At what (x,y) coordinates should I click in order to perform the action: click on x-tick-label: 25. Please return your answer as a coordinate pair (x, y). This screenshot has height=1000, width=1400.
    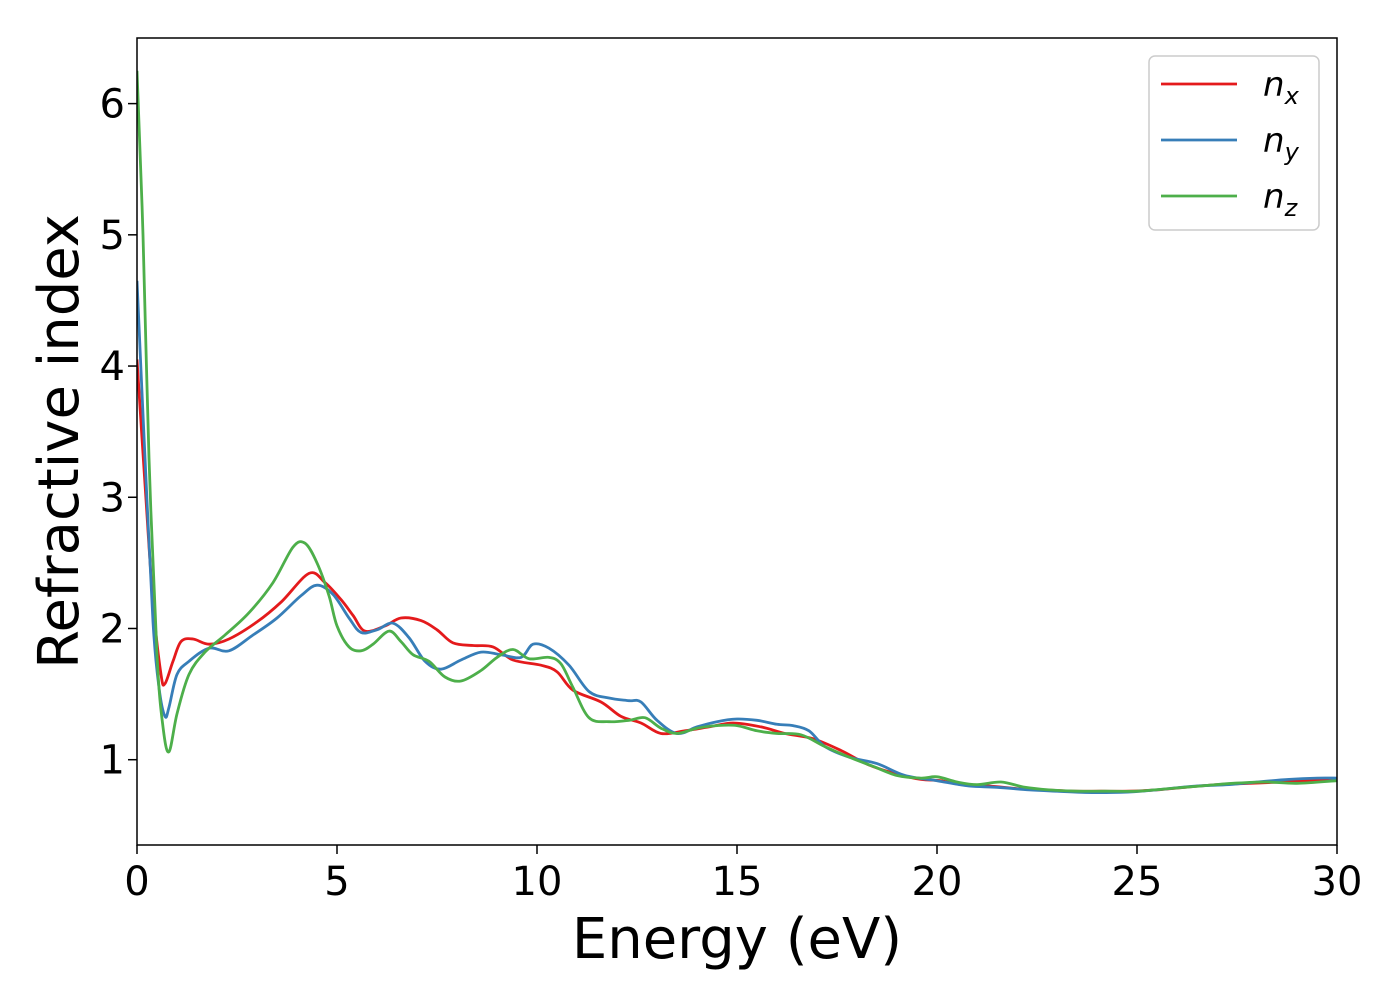
    Looking at the image, I should click on (1137, 882).